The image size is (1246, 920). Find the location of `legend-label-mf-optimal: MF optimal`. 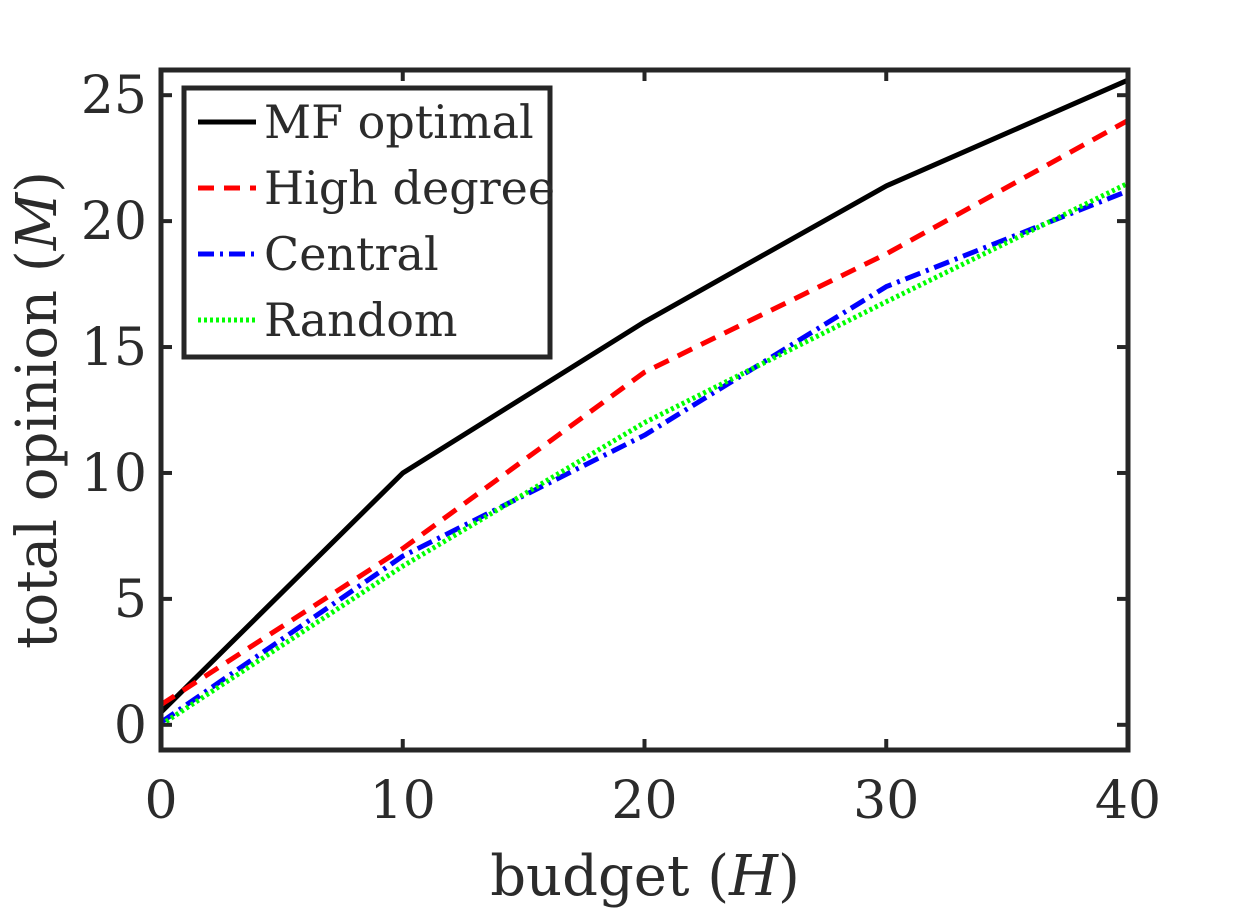

legend-label-mf-optimal: MF optimal is located at coordinates (399, 122).